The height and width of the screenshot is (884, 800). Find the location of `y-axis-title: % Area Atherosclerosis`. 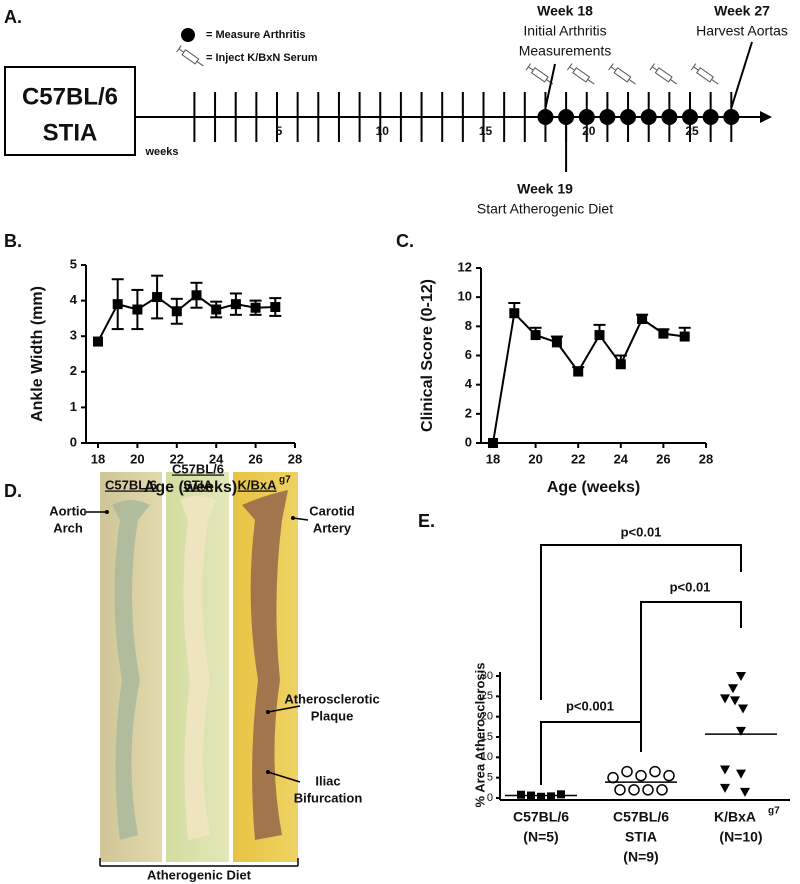

y-axis-title: % Area Atherosclerosis is located at coordinates (479, 735).